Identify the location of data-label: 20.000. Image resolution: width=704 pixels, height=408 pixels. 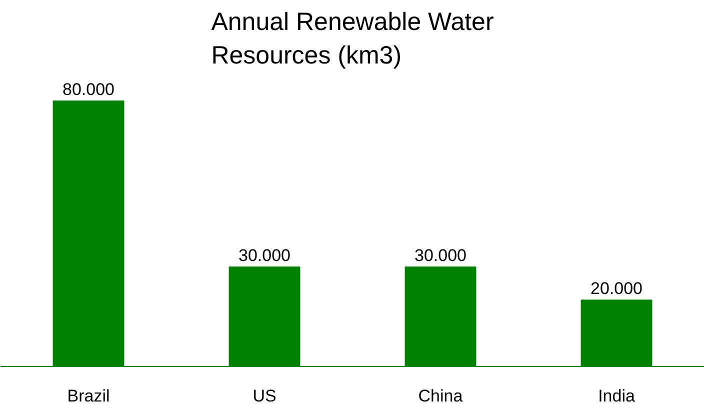
(616, 288).